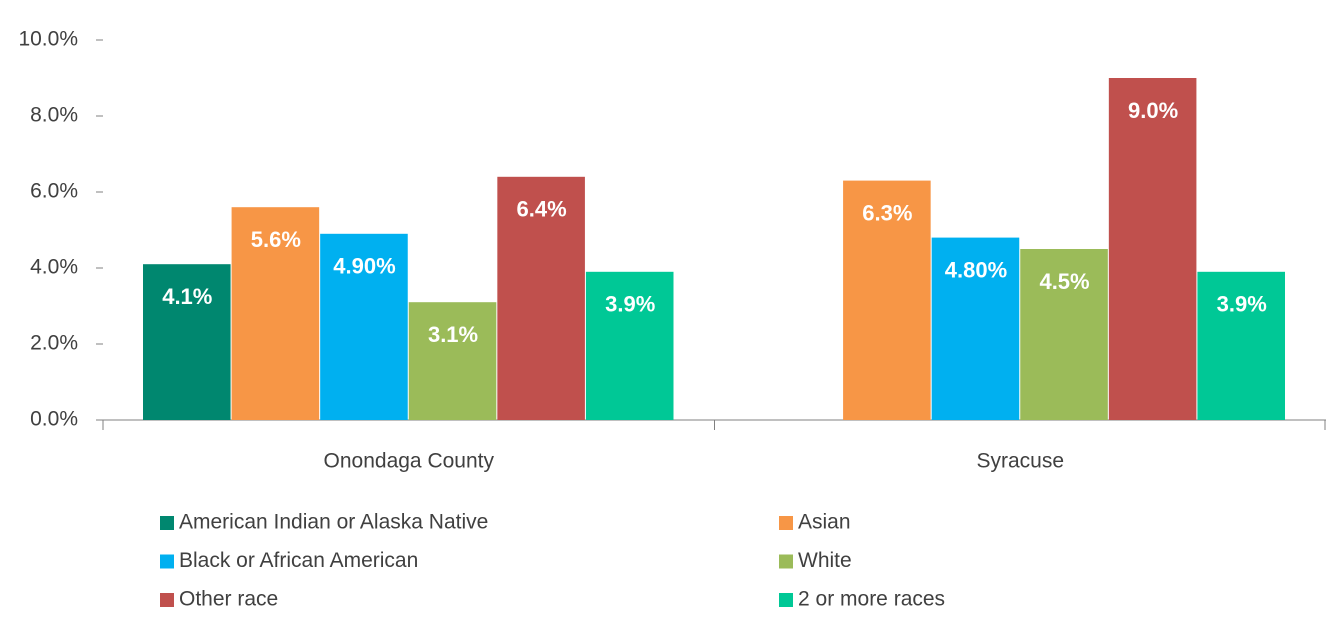 The height and width of the screenshot is (630, 1326). Describe the element at coordinates (871, 599) in the screenshot. I see `legend-label: 2 or more races` at that location.